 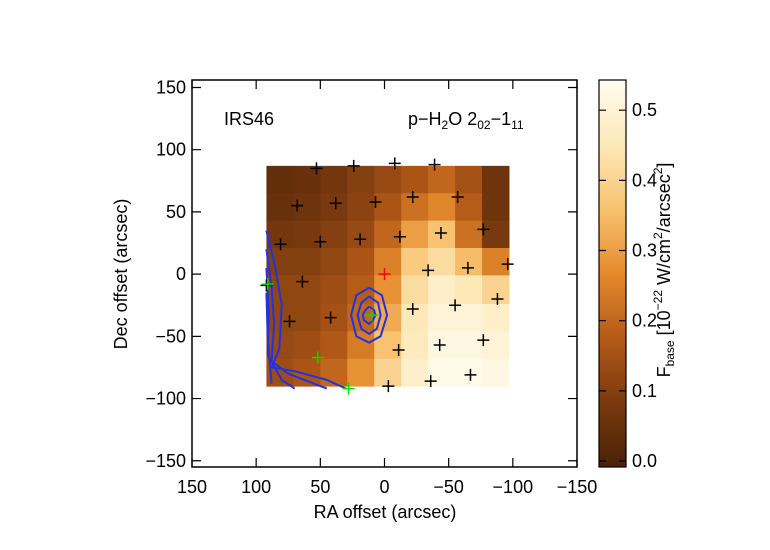 What do you see at coordinates (249, 119) in the screenshot?
I see `annotation-left: IRS46` at bounding box center [249, 119].